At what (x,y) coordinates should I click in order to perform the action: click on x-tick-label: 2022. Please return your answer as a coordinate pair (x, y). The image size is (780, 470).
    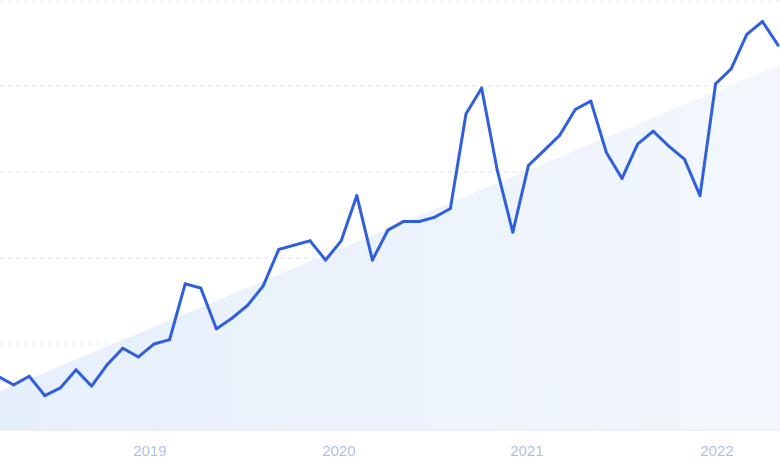
    Looking at the image, I should click on (716, 451).